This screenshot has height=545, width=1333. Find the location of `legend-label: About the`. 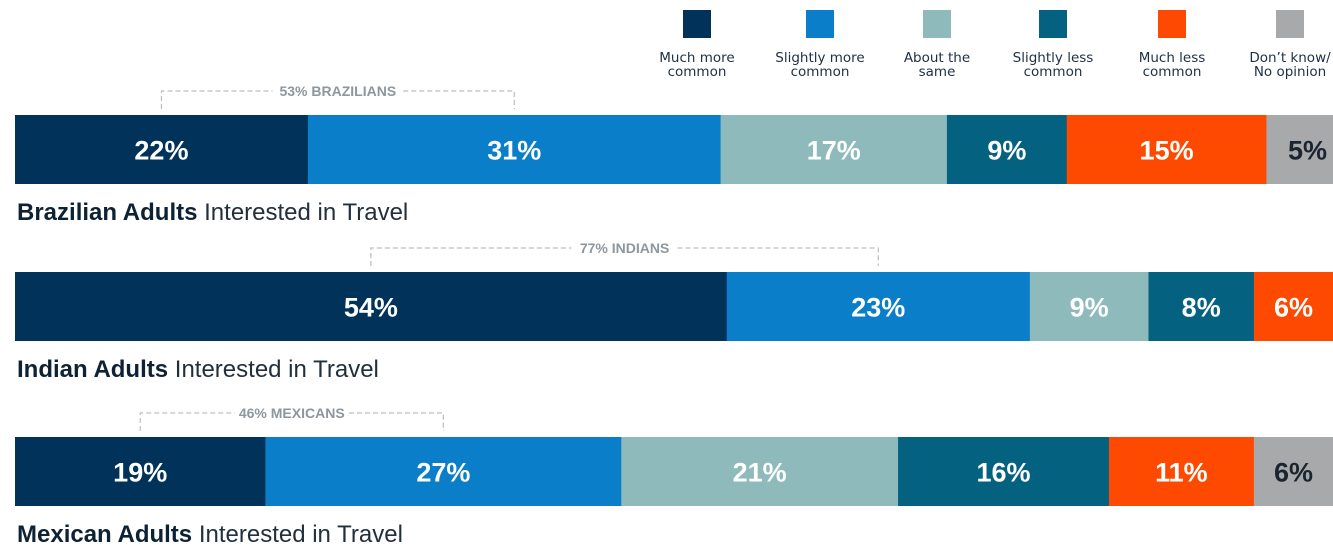

legend-label: About the is located at coordinates (937, 58).